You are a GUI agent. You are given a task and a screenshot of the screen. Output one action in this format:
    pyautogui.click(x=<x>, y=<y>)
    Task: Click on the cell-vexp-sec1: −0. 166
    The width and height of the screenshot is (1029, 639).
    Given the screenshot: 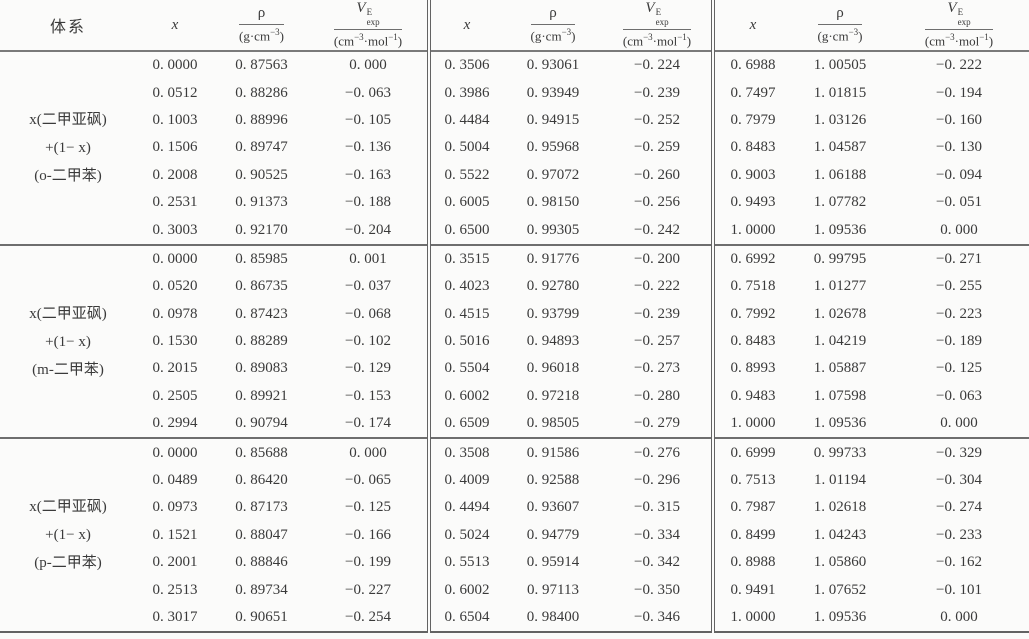 What is the action you would take?
    pyautogui.click(x=368, y=534)
    